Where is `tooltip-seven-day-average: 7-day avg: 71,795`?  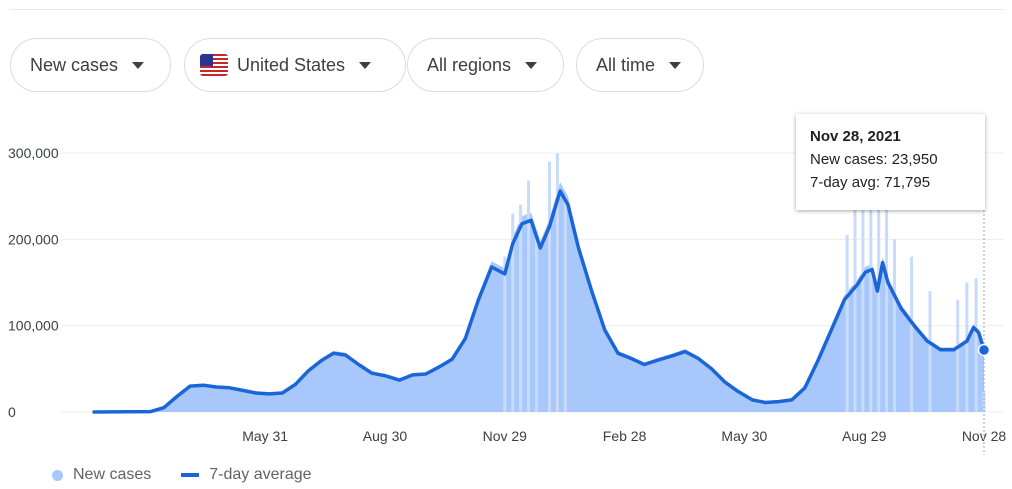
tooltip-seven-day-average: 7-day avg: 71,795 is located at coordinates (870, 182).